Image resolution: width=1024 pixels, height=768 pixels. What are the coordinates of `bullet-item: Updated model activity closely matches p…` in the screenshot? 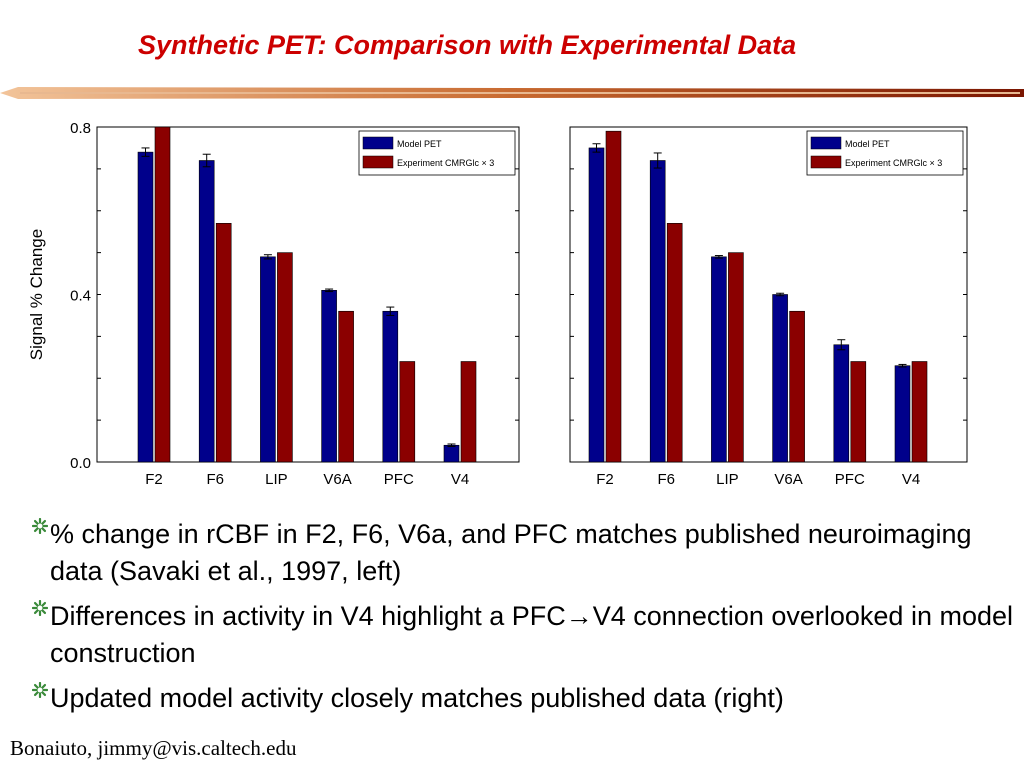 It's located at (525, 698).